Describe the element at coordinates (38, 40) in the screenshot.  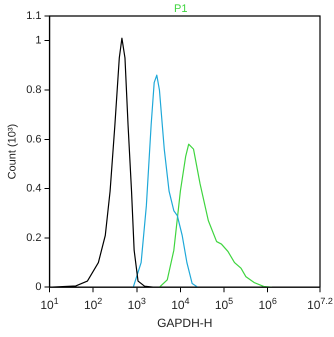
I see `y-tick-label: 1` at that location.